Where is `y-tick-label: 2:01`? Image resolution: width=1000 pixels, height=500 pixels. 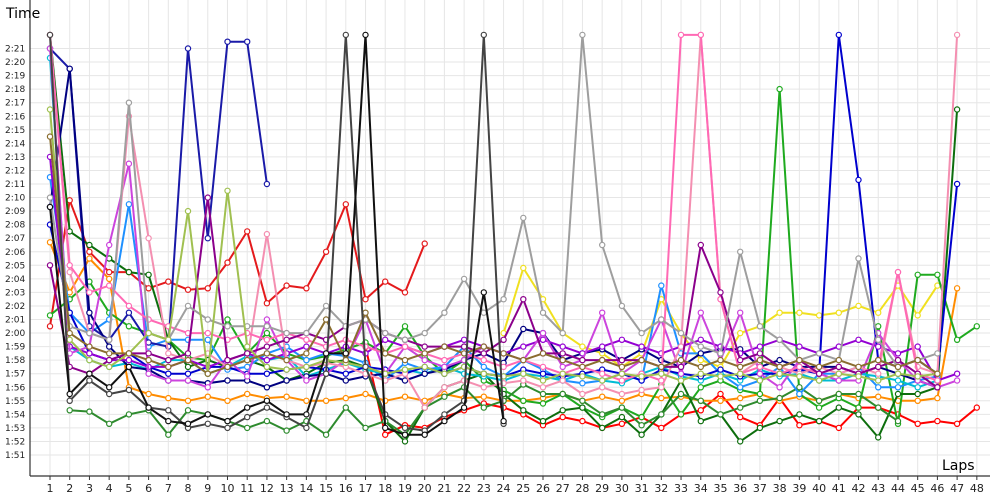
y-tick-label: 2:01 is located at coordinates (15, 321).